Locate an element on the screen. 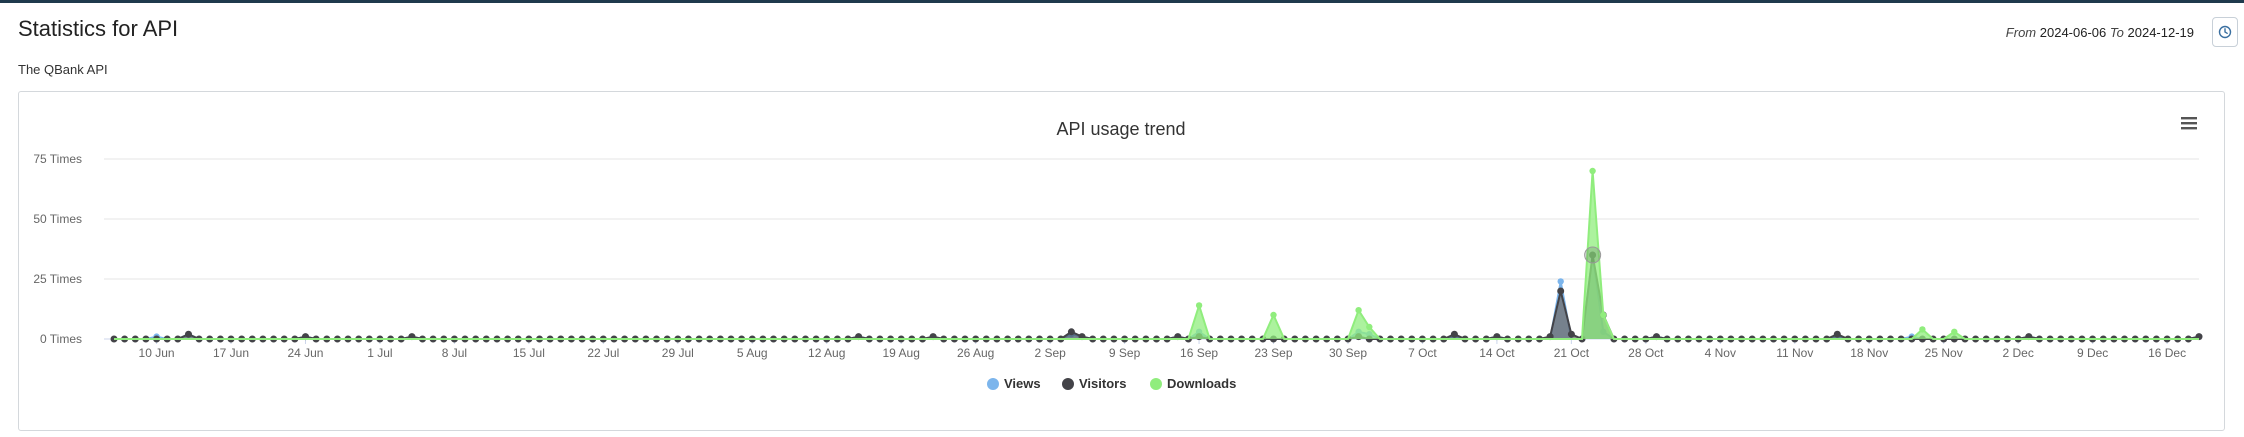 Image resolution: width=2244 pixels, height=437 pixels. date-range-button is located at coordinates (2225, 32).